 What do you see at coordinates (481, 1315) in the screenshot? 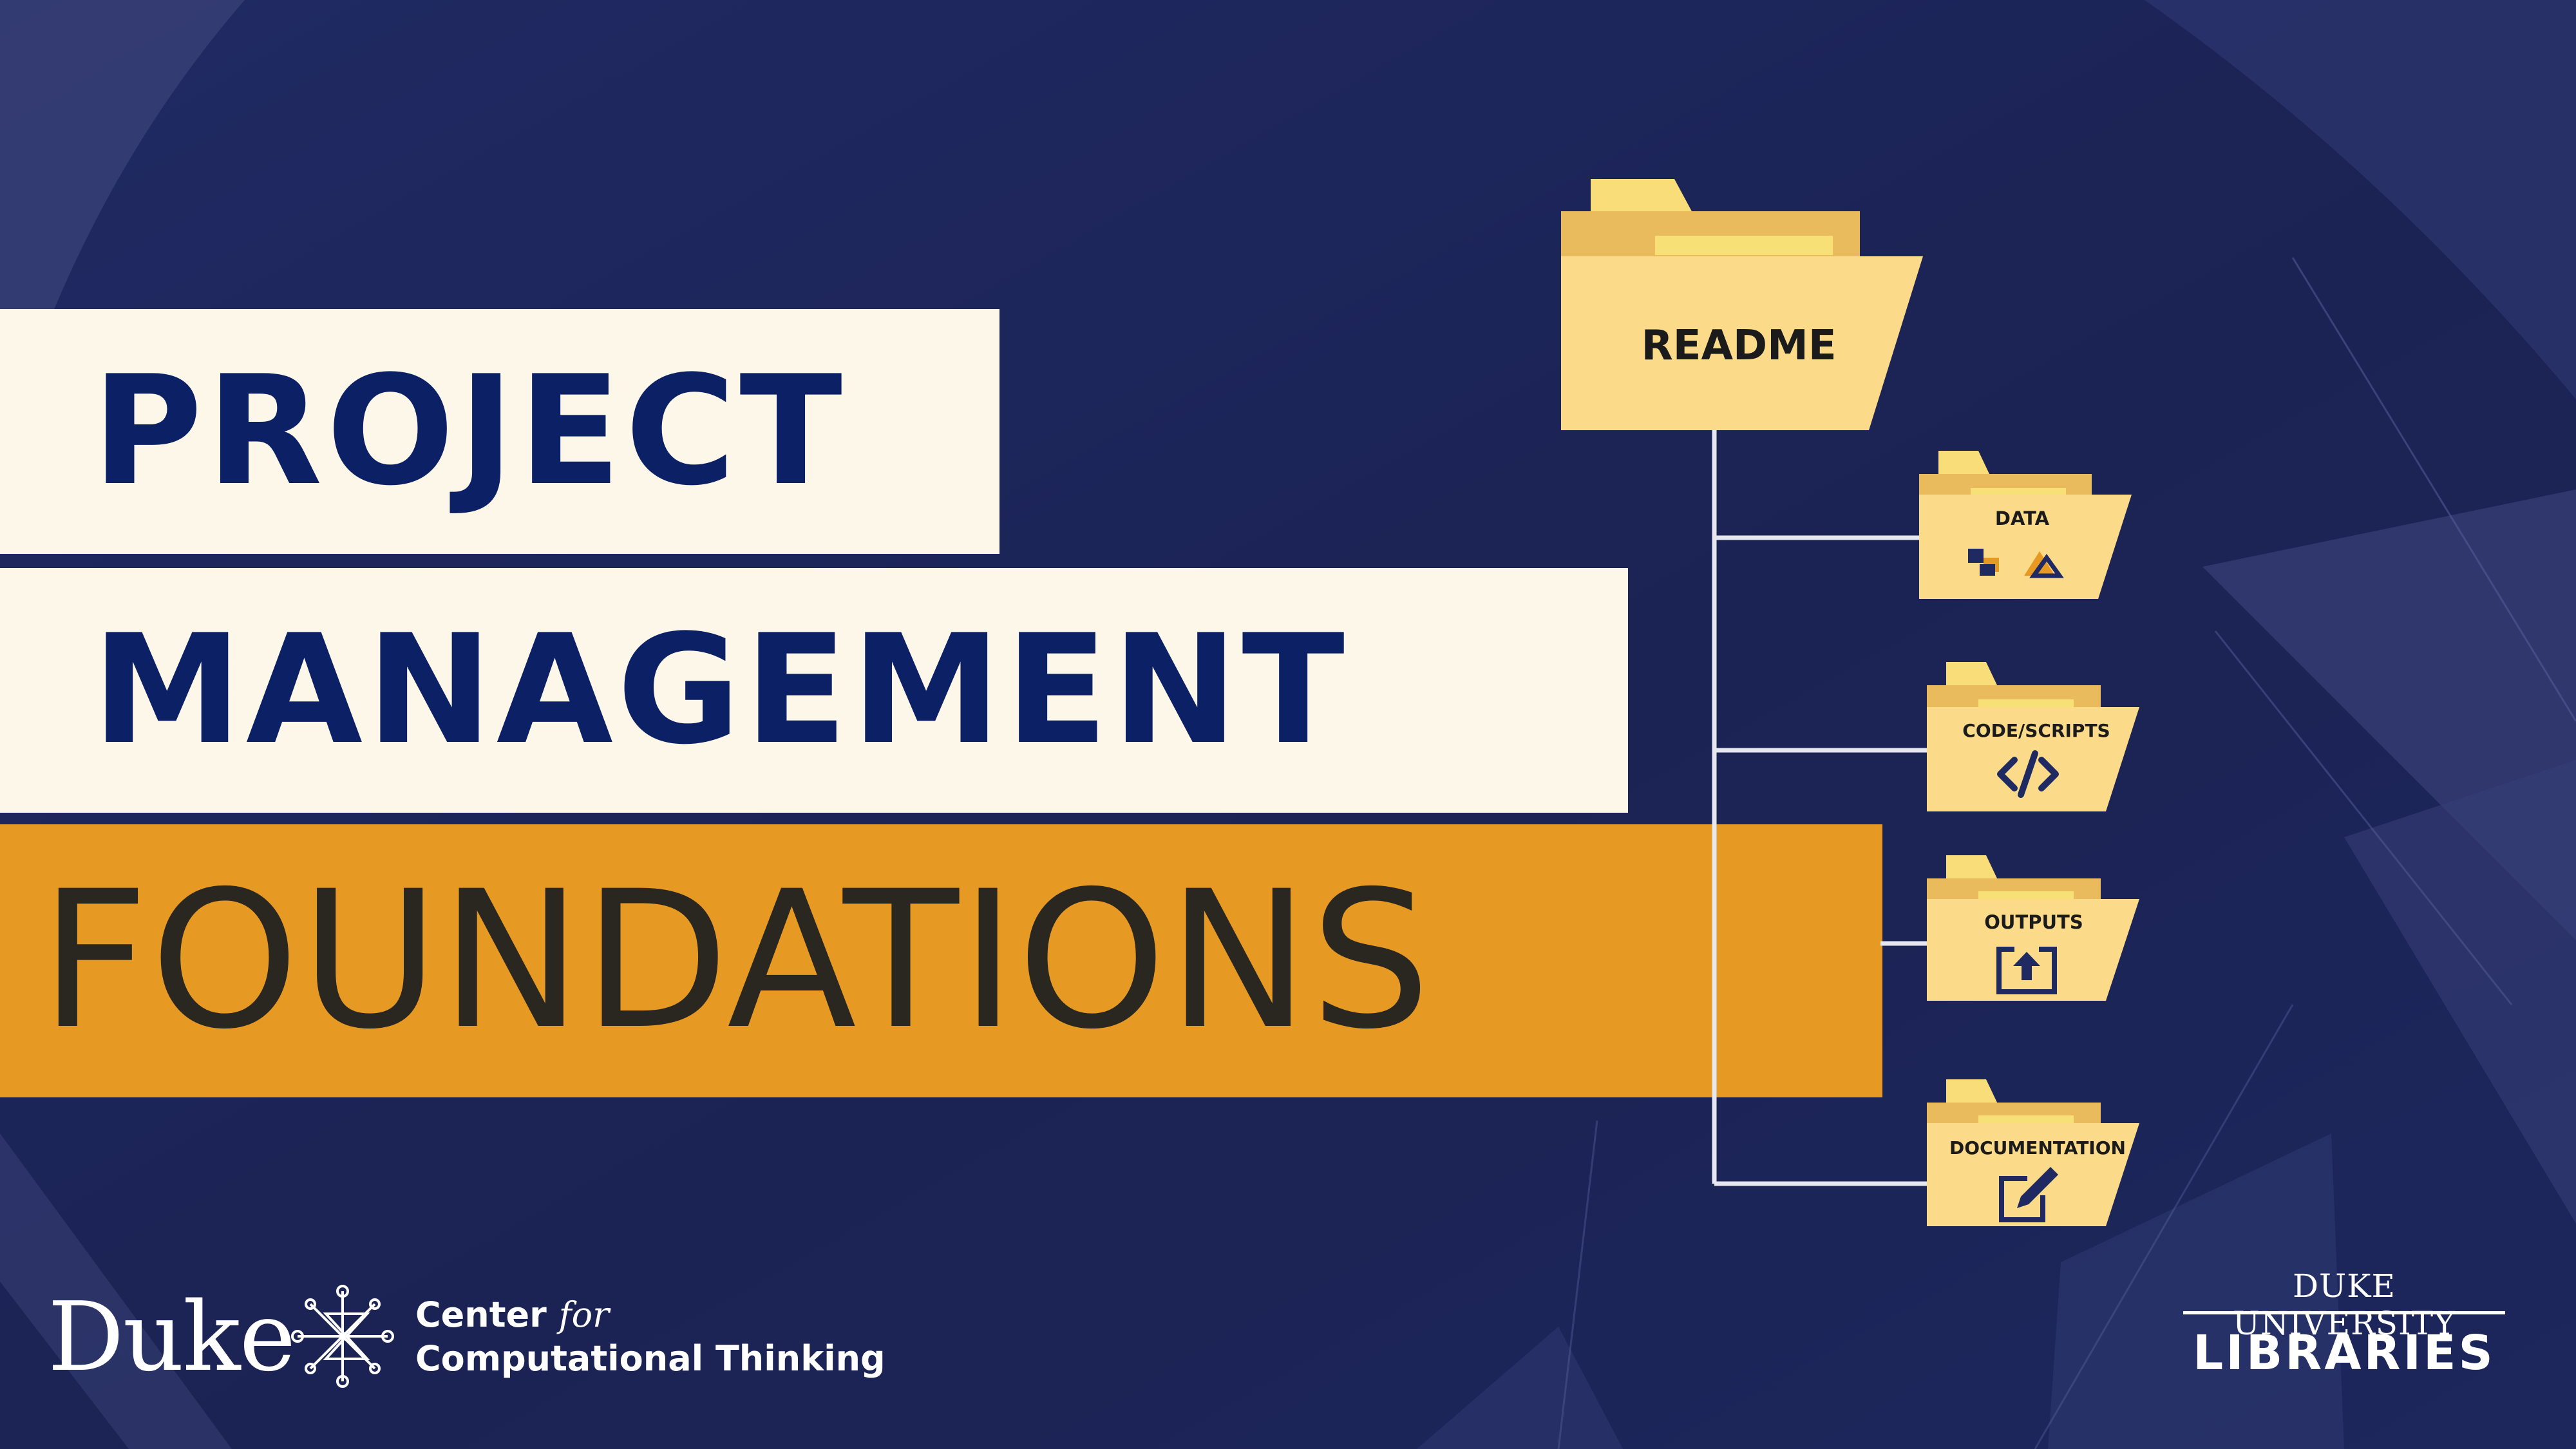
I see `center-prefix: Center` at bounding box center [481, 1315].